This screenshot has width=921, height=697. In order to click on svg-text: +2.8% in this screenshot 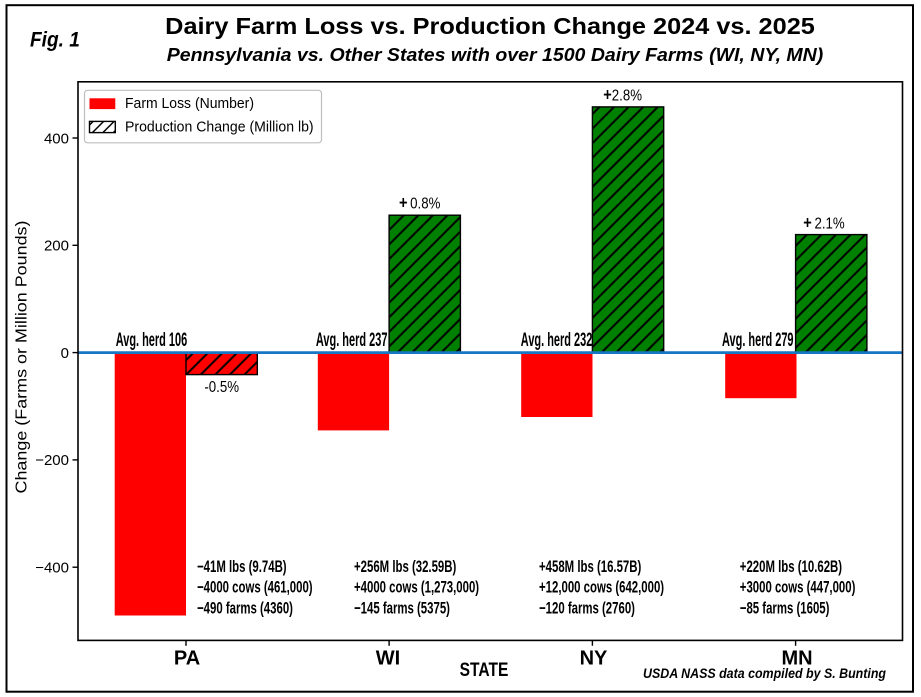, I will do `click(622, 94)`.